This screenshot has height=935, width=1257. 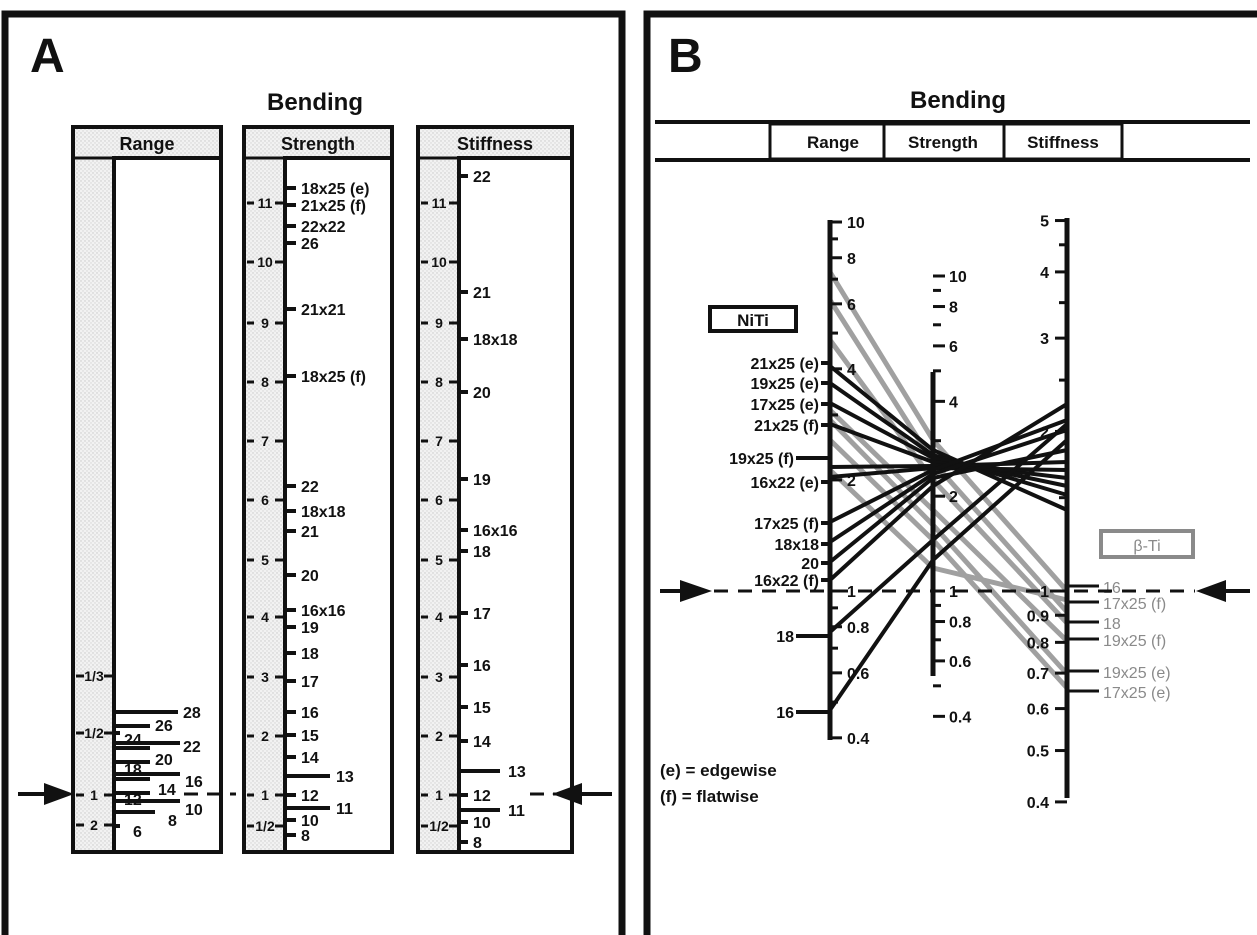 What do you see at coordinates (785, 384) in the screenshot?
I see `niti-wire-label: 19x25 (e)` at bounding box center [785, 384].